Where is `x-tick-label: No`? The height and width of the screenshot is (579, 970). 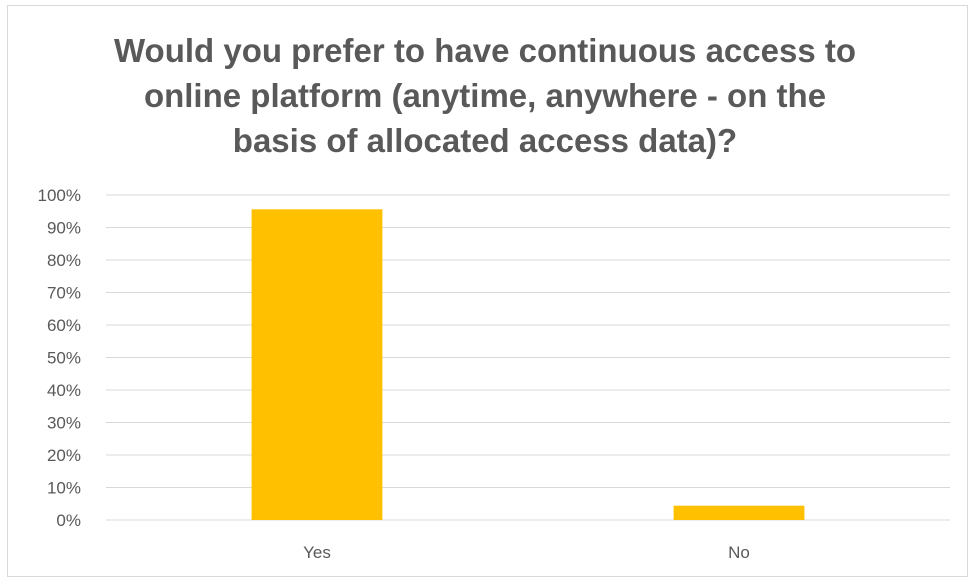
x-tick-label: No is located at coordinates (739, 552).